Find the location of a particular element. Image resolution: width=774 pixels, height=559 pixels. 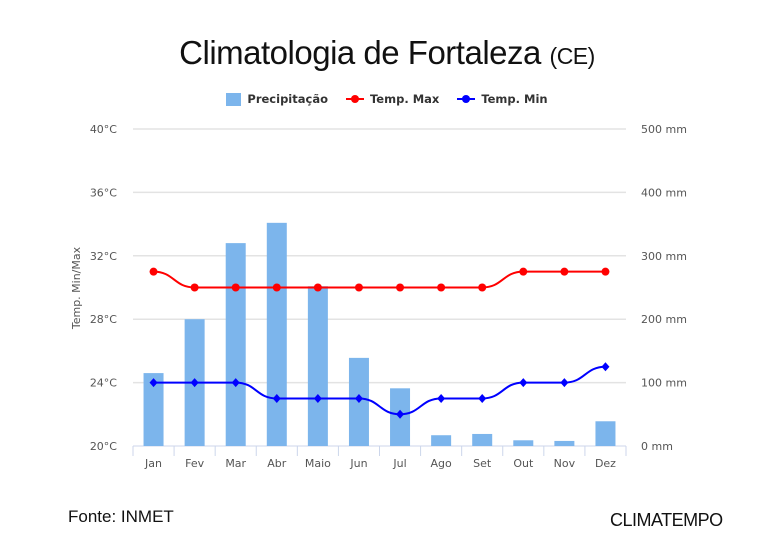

legend-label: Temp. Min is located at coordinates (514, 99).